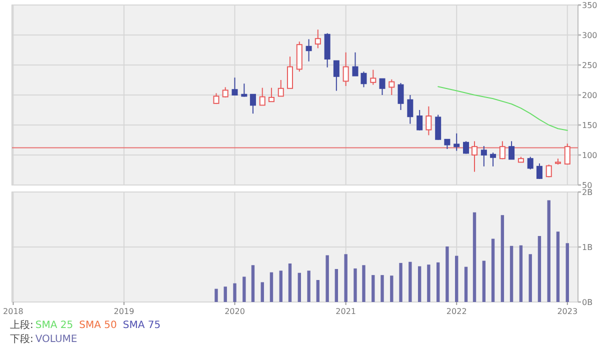 Image resolution: width=600 pixels, height=347 pixels. I want to click on x-tick-label: 2020, so click(234, 311).